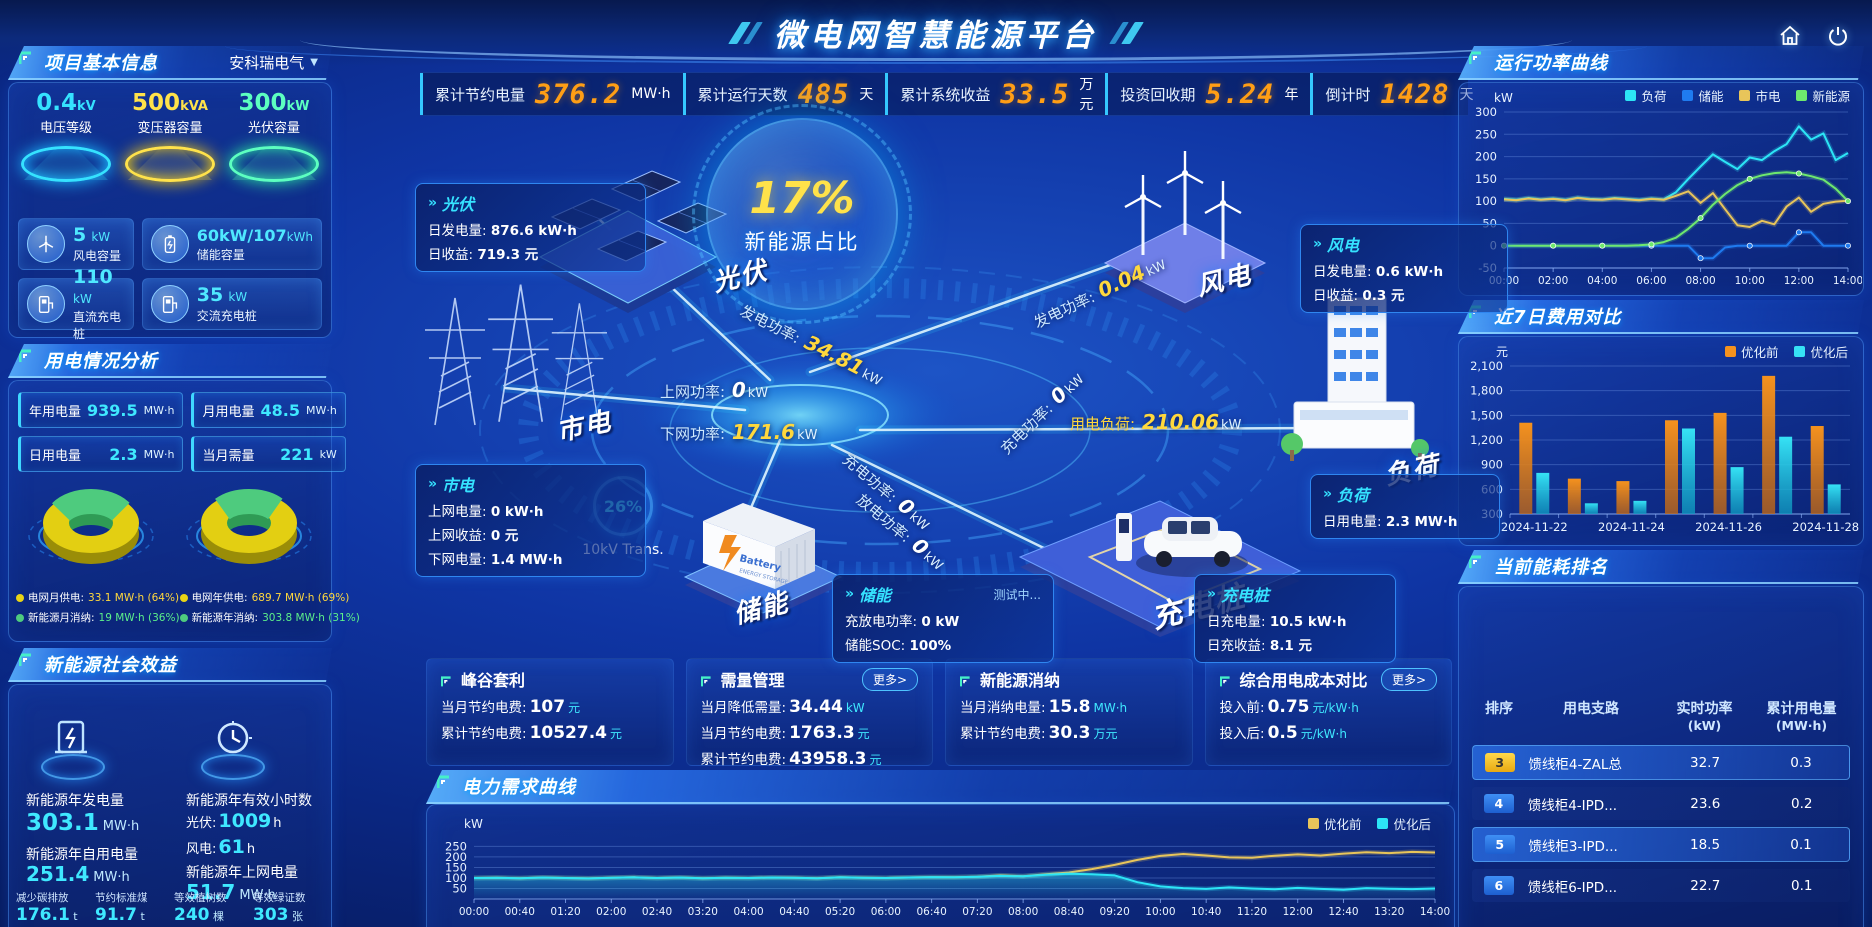  What do you see at coordinates (1069, 912) in the screenshot?
I see `svg-text: 08:40` at bounding box center [1069, 912].